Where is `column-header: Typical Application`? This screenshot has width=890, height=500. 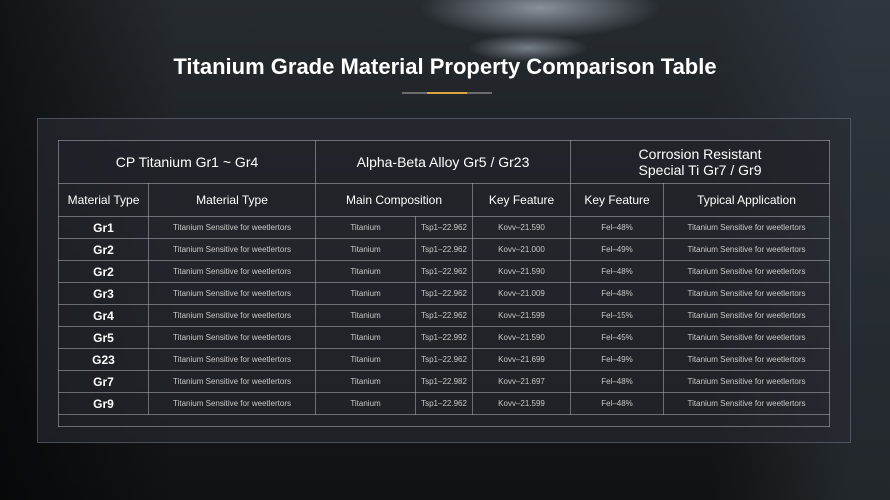
column-header: Typical Application is located at coordinates (747, 200).